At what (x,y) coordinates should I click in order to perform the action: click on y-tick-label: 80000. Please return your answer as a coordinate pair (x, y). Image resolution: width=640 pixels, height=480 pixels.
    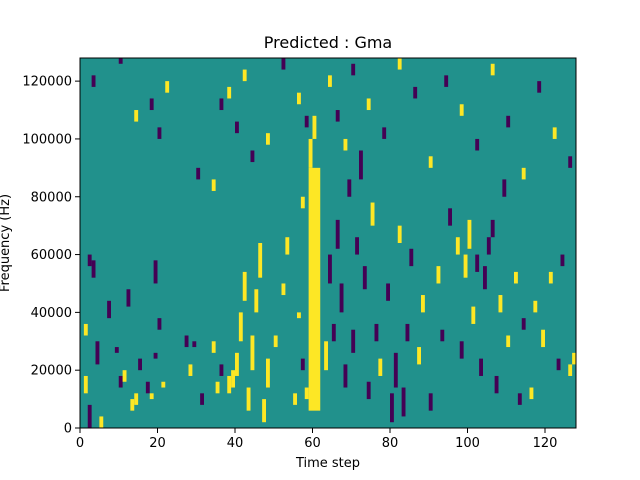
    Looking at the image, I should click on (51, 197).